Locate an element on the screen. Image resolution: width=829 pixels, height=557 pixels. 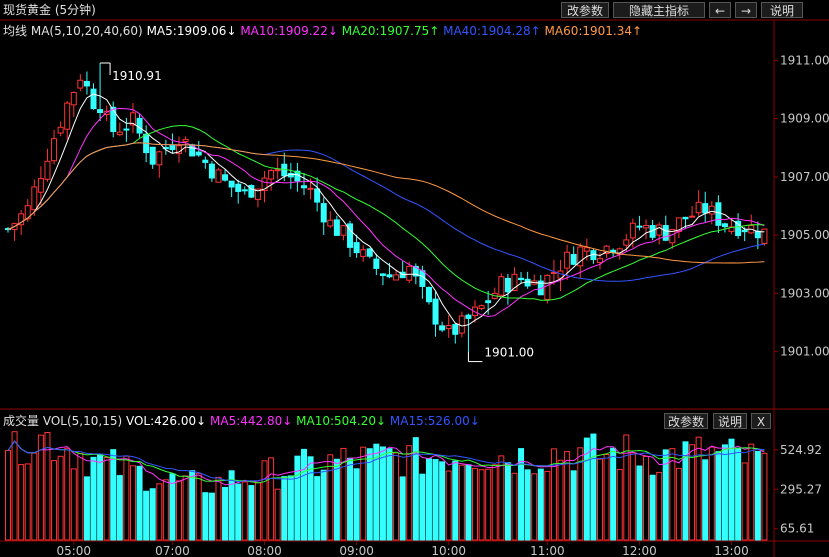
volume-help-button: 说明 is located at coordinates (730, 421).